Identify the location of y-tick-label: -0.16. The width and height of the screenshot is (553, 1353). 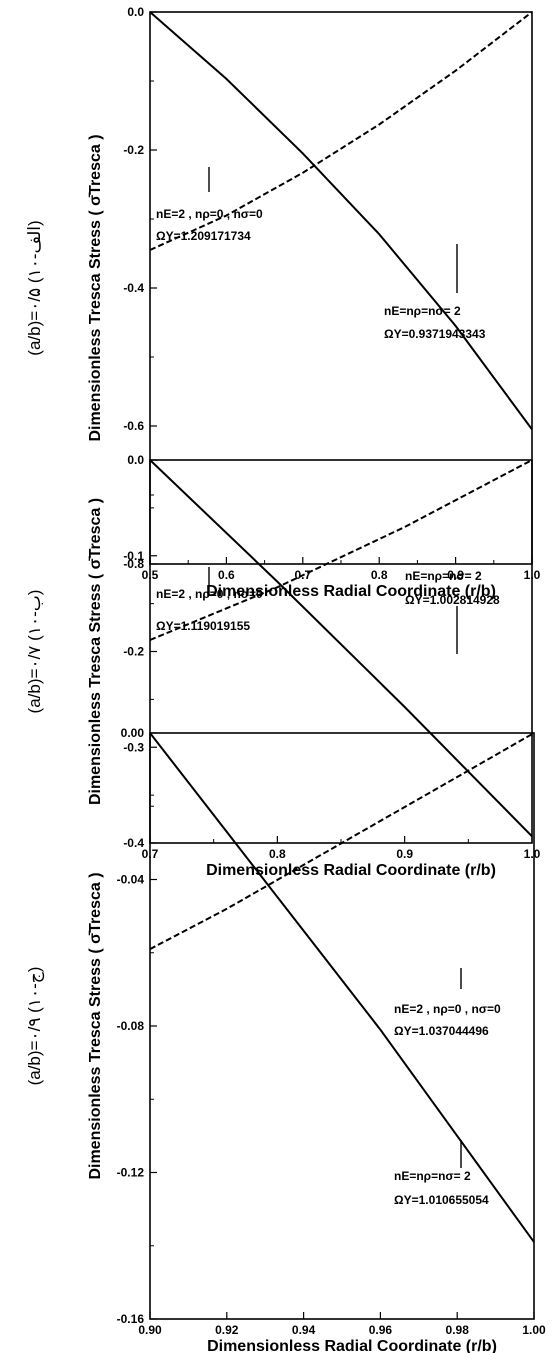
(131, 1319).